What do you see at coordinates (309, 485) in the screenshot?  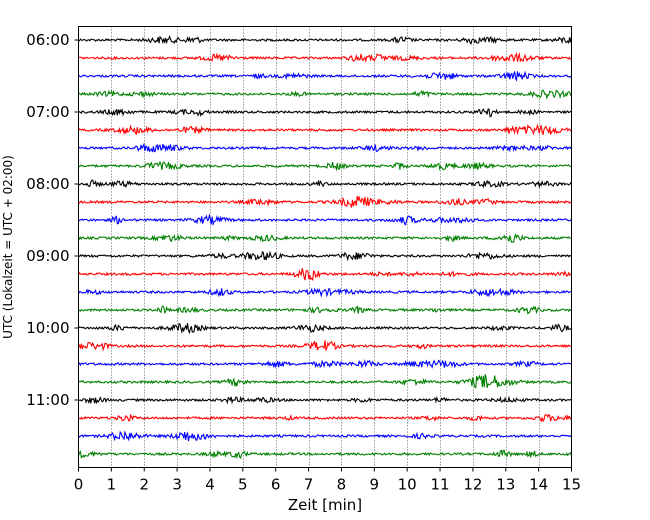 I see `x-tick-label: 7` at bounding box center [309, 485].